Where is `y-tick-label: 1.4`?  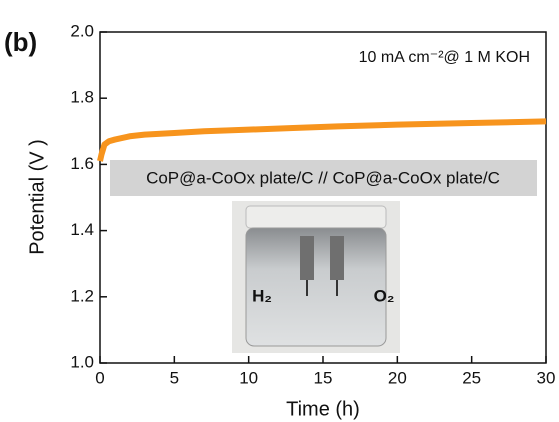 y-tick-label: 1.4 is located at coordinates (82, 229).